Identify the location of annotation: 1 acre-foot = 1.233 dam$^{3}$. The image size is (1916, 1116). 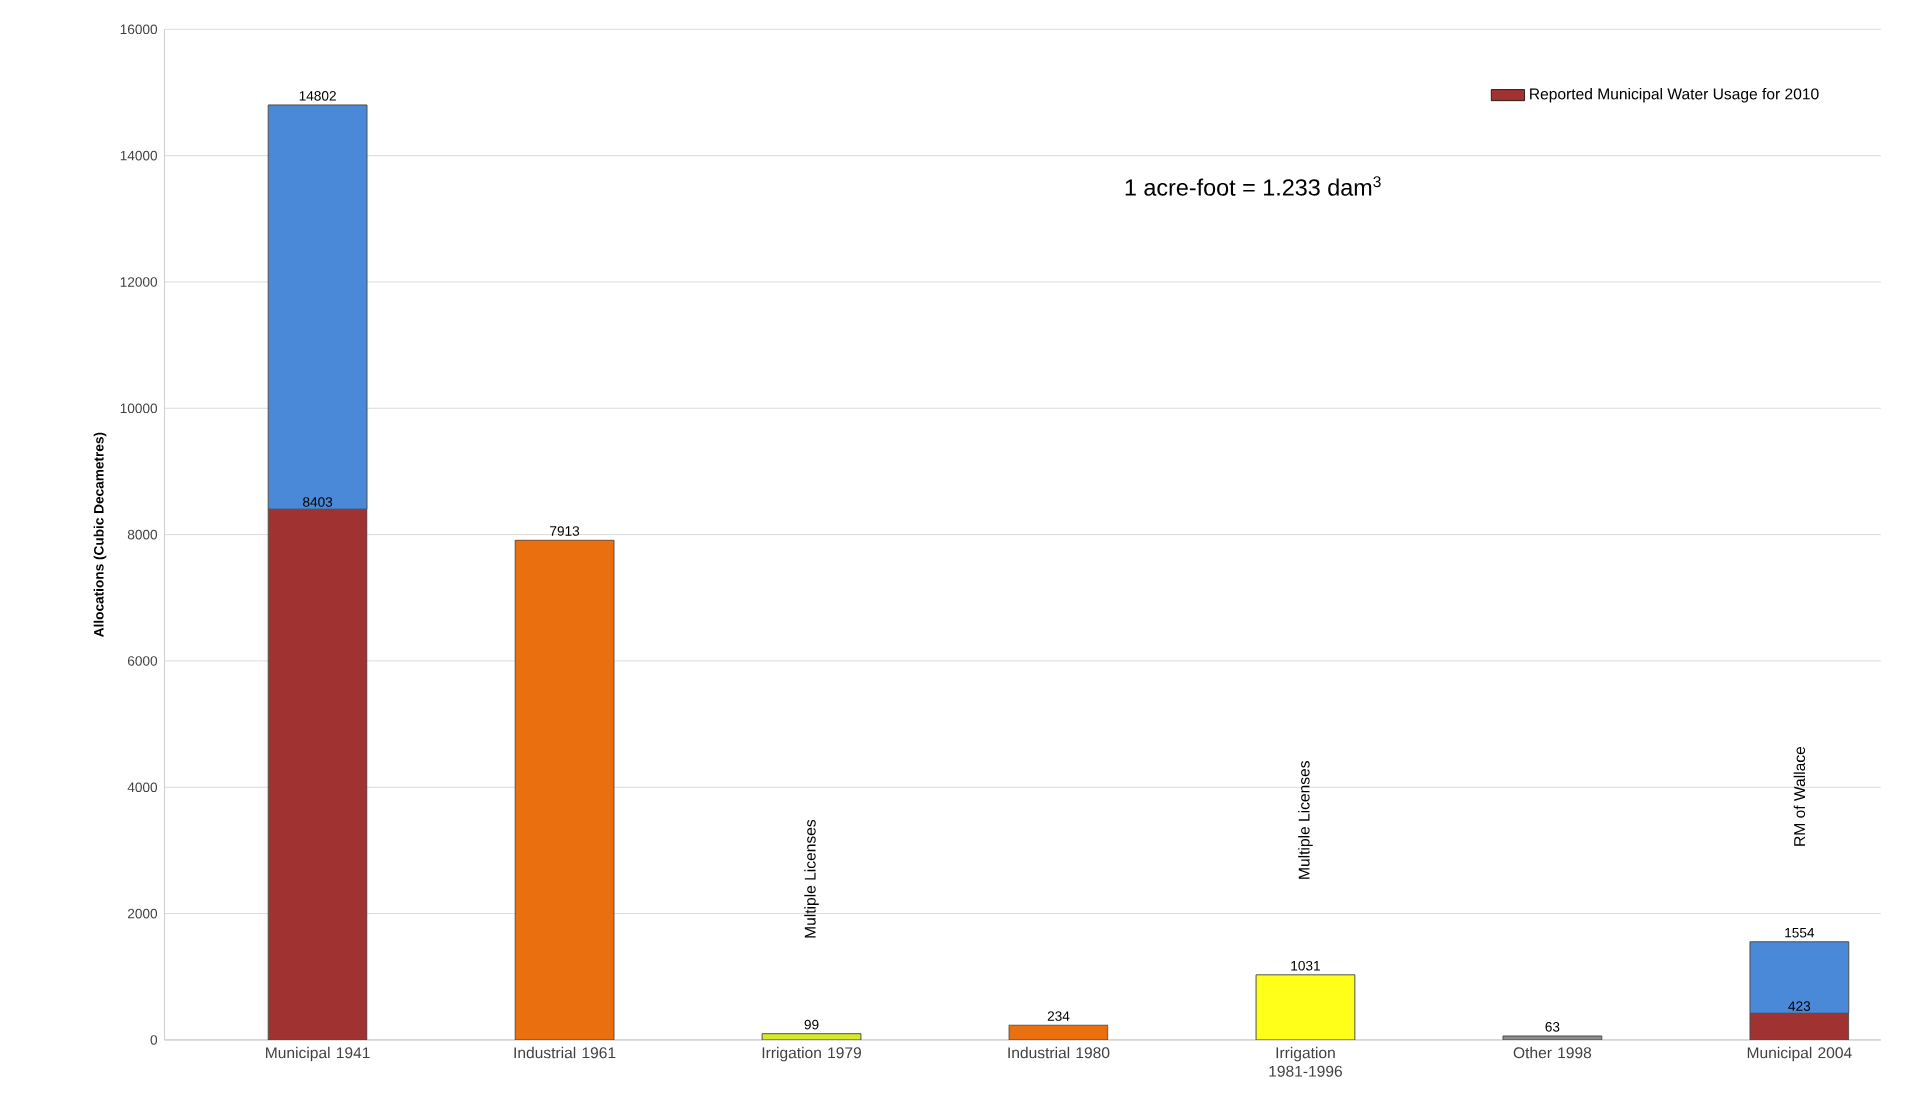
(1253, 186).